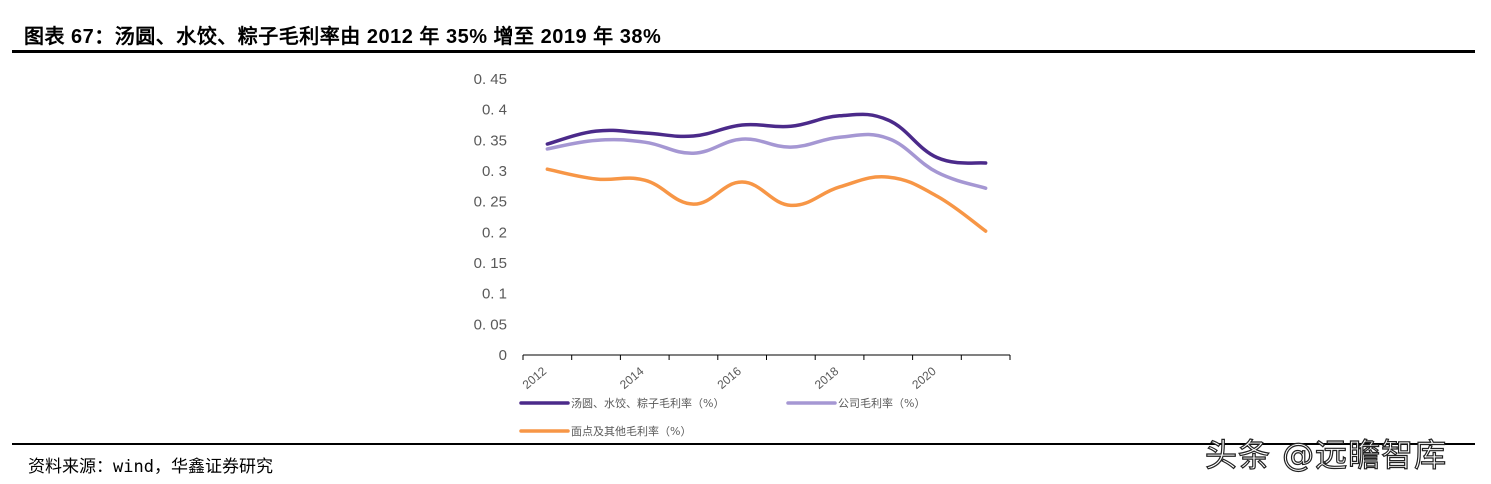 This screenshot has width=1491, height=484. What do you see at coordinates (494, 232) in the screenshot?
I see `y-tick-label: 0. 2` at bounding box center [494, 232].